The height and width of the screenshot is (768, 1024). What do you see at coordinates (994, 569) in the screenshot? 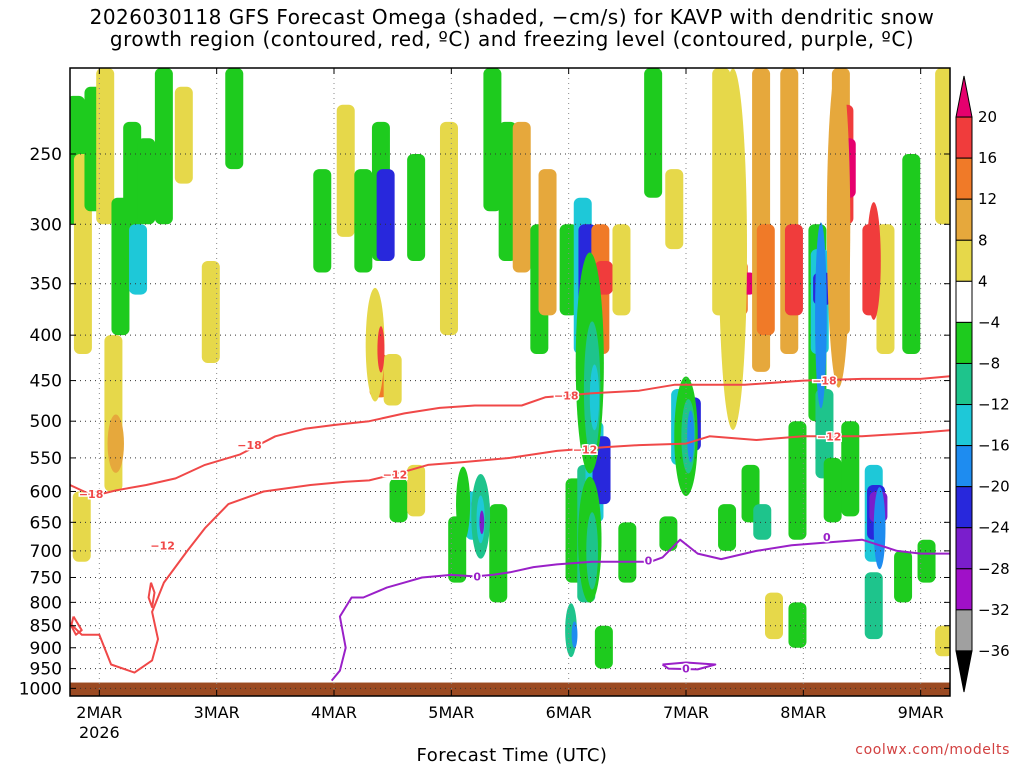
I see `colorbar-label: −28` at bounding box center [994, 569].